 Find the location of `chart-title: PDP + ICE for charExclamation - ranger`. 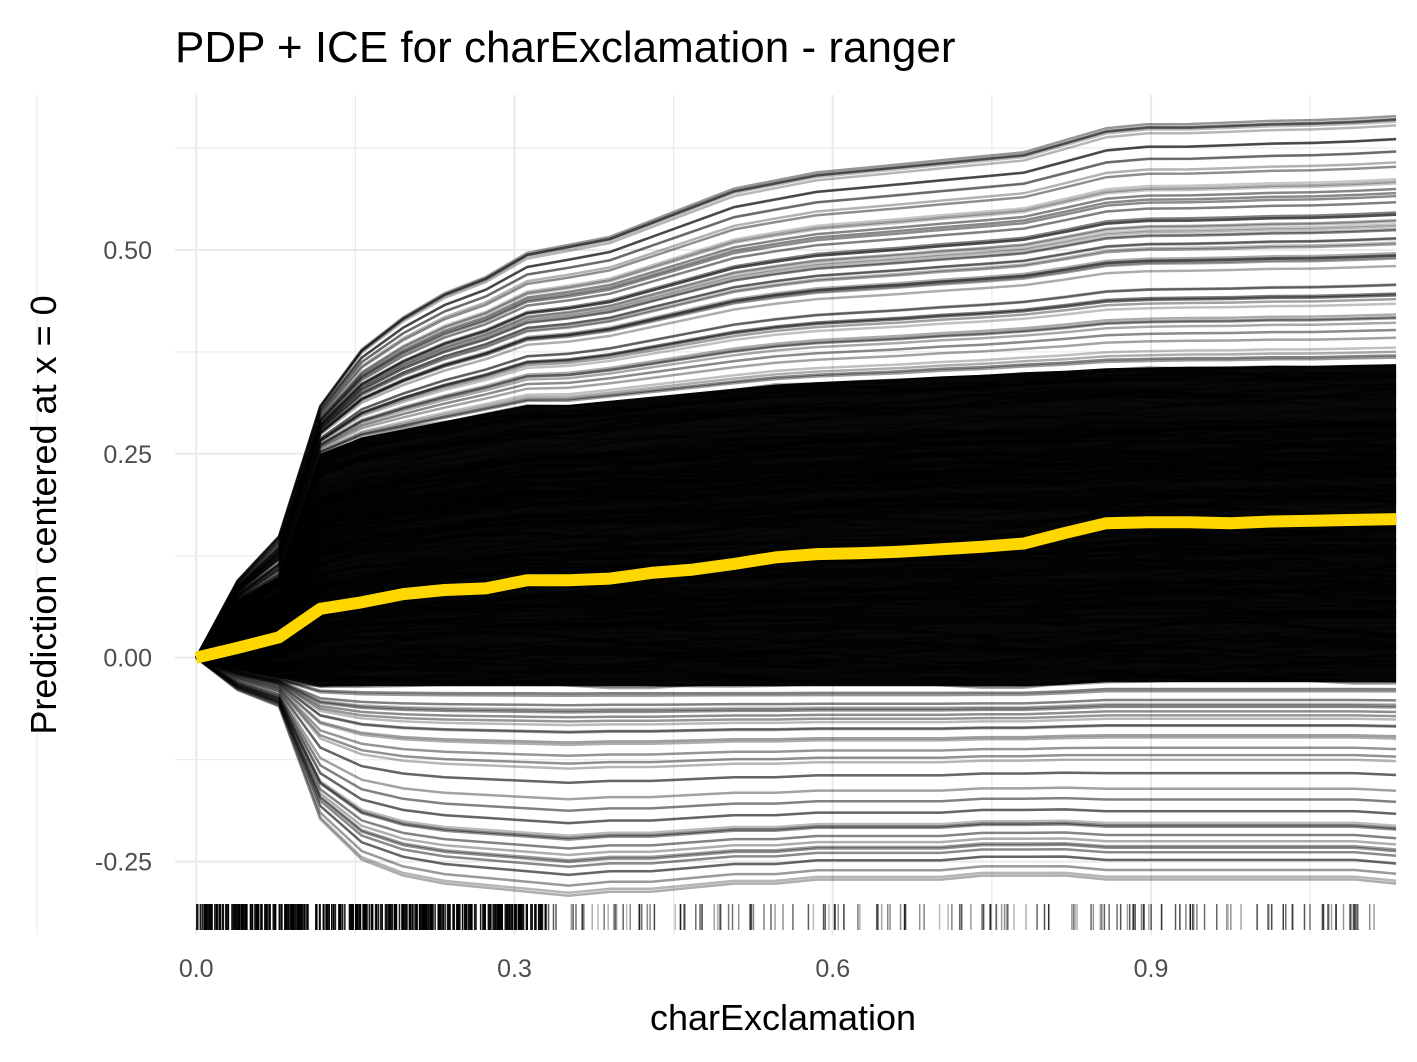

chart-title: PDP + ICE for charExclamation - ranger is located at coordinates (565, 47).